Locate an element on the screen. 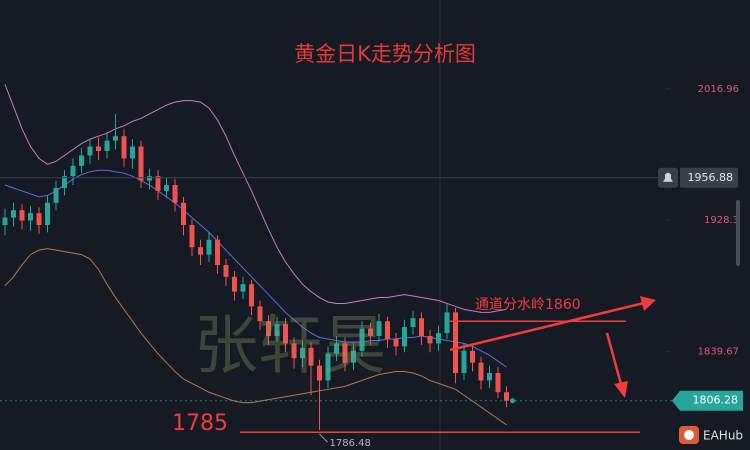 The image size is (750, 450). current-price-label: 1806.28 is located at coordinates (716, 400).